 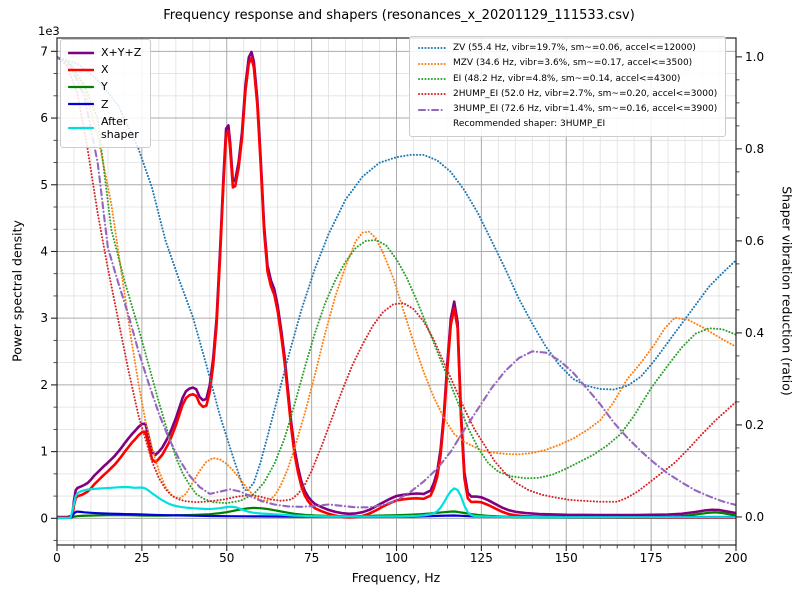 What do you see at coordinates (754, 57) in the screenshot?
I see `y-right-tick-label: 1.0` at bounding box center [754, 57].